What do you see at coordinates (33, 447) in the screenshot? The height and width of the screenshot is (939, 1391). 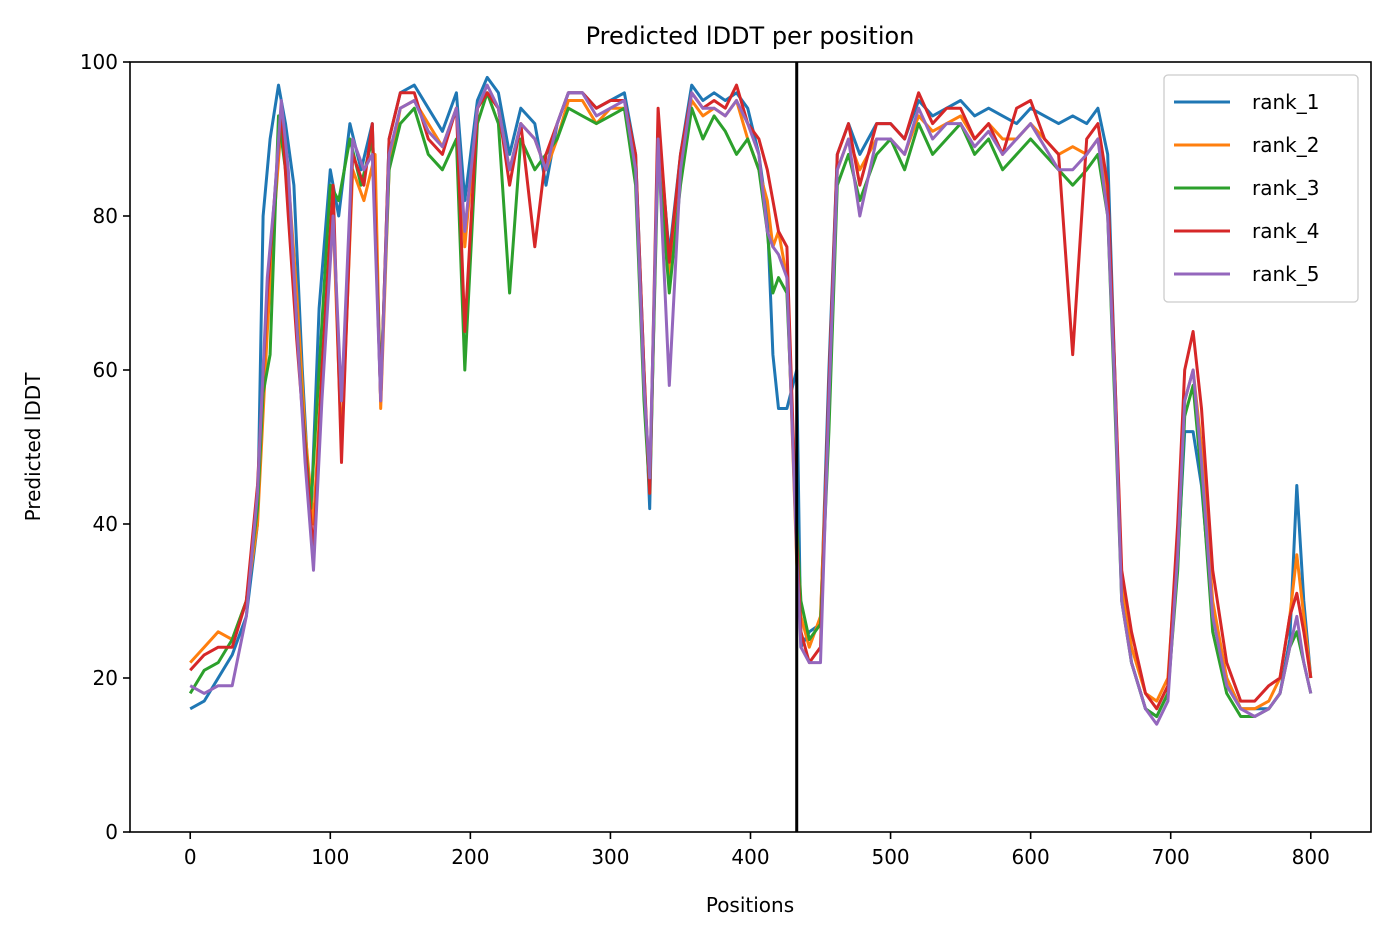 I see `y-axis-label: Predicted lDDT` at bounding box center [33, 447].